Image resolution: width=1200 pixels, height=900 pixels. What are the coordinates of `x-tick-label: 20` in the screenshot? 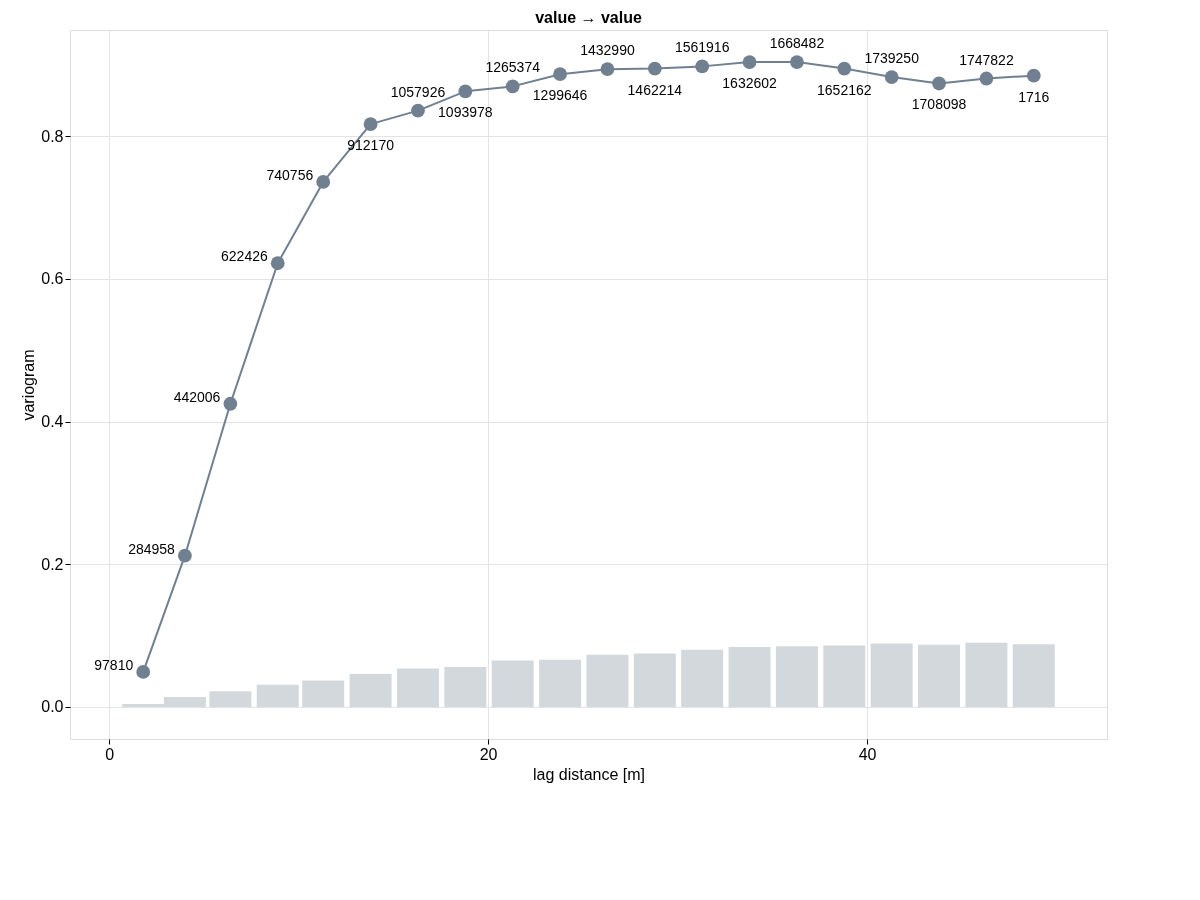 It's located at (488, 754).